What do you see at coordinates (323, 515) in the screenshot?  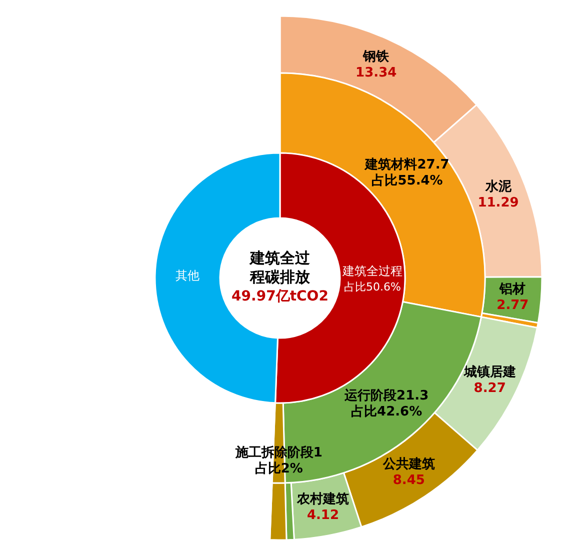 I see `data-label: 4.12` at bounding box center [323, 515].